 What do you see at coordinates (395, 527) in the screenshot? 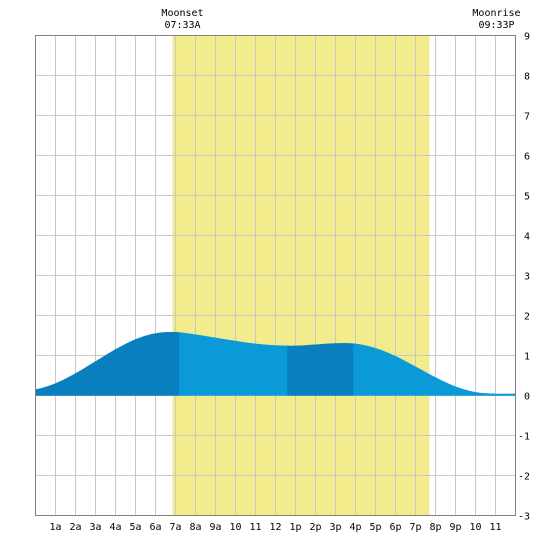
I see `x-tick-label: 6p` at bounding box center [395, 527].